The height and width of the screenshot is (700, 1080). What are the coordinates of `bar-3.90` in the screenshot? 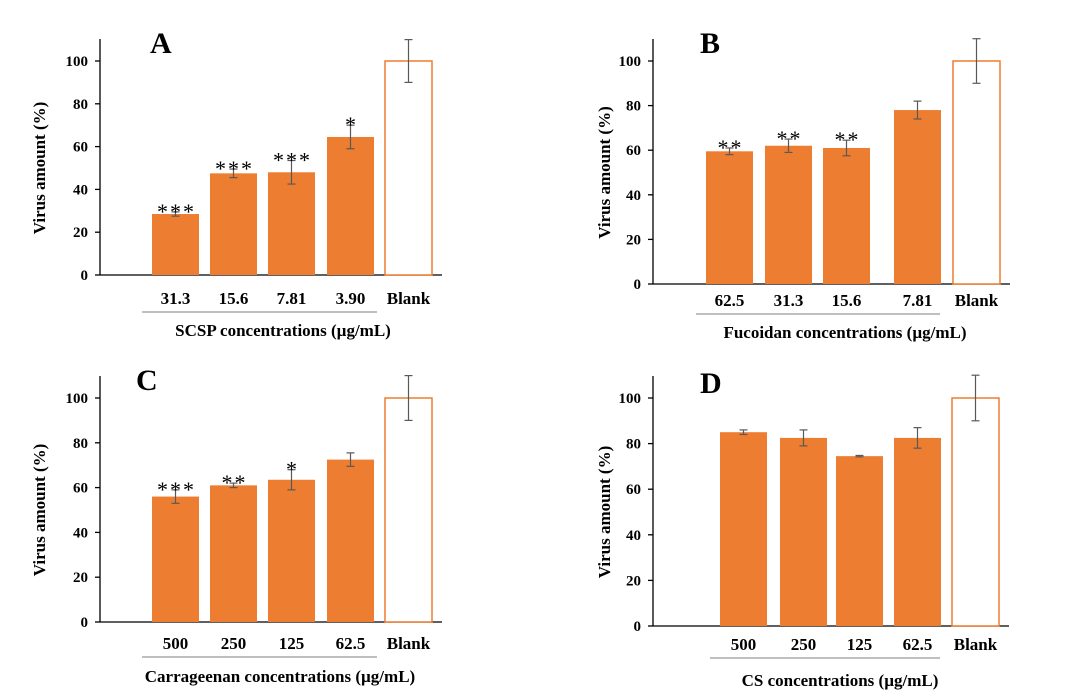 It's located at (350, 205).